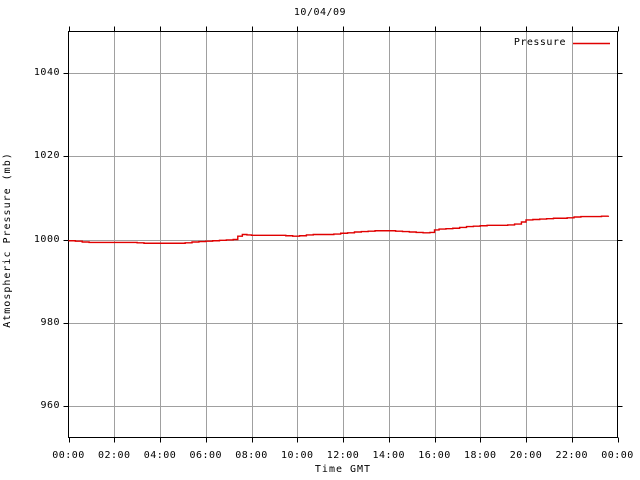 The height and width of the screenshot is (480, 640). I want to click on x-tick-label: 22:00, so click(572, 455).